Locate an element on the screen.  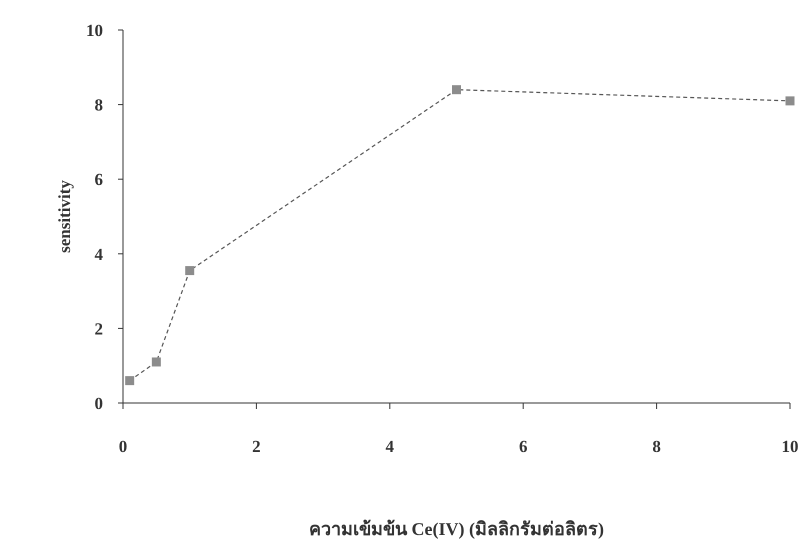
x-tick-label: 2 is located at coordinates (256, 446).